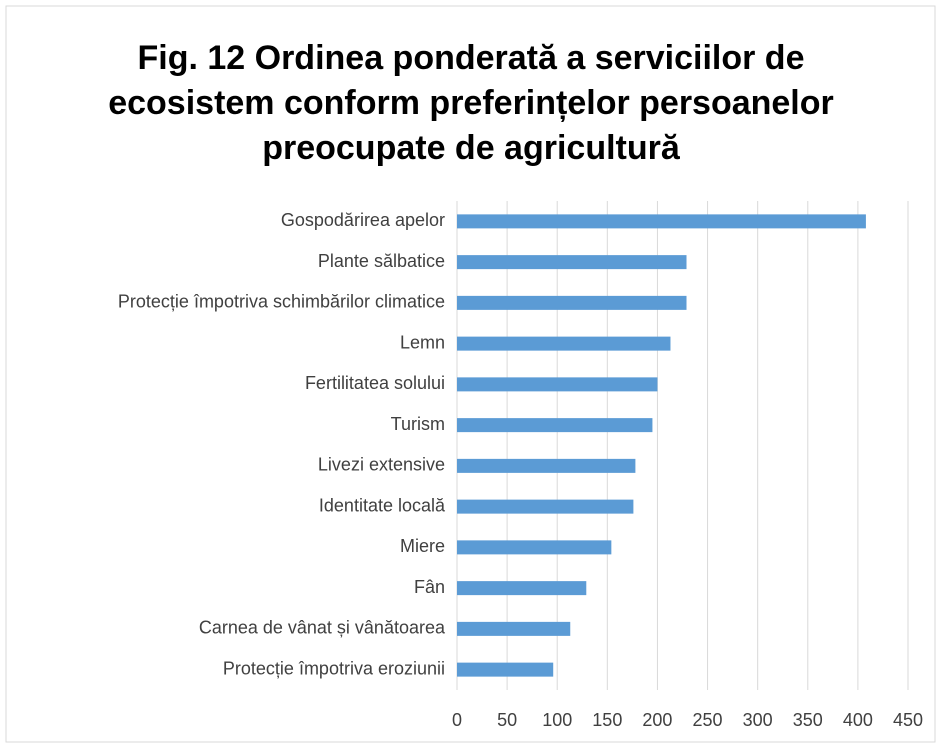 This screenshot has height=744, width=942. I want to click on chart-title: preocupate de agricultură, so click(471, 148).